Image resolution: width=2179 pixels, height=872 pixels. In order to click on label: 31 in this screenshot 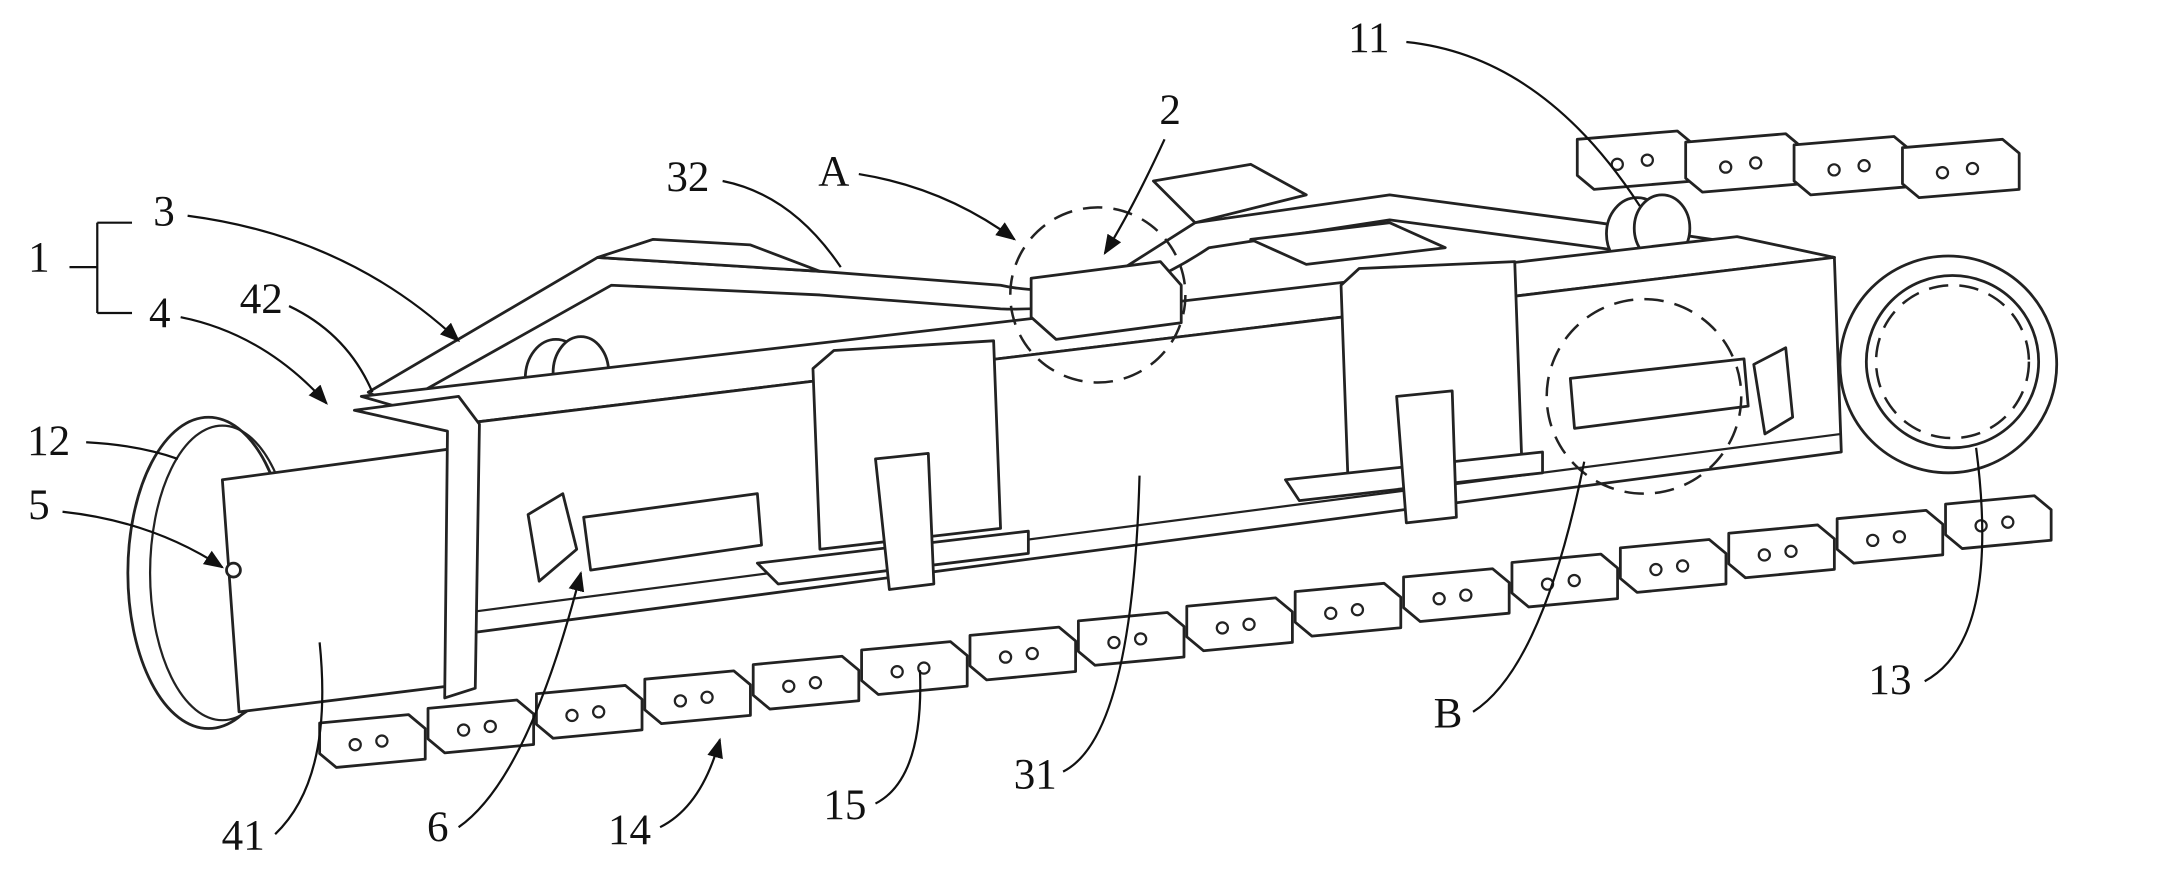, I will do `click(1035, 774)`.